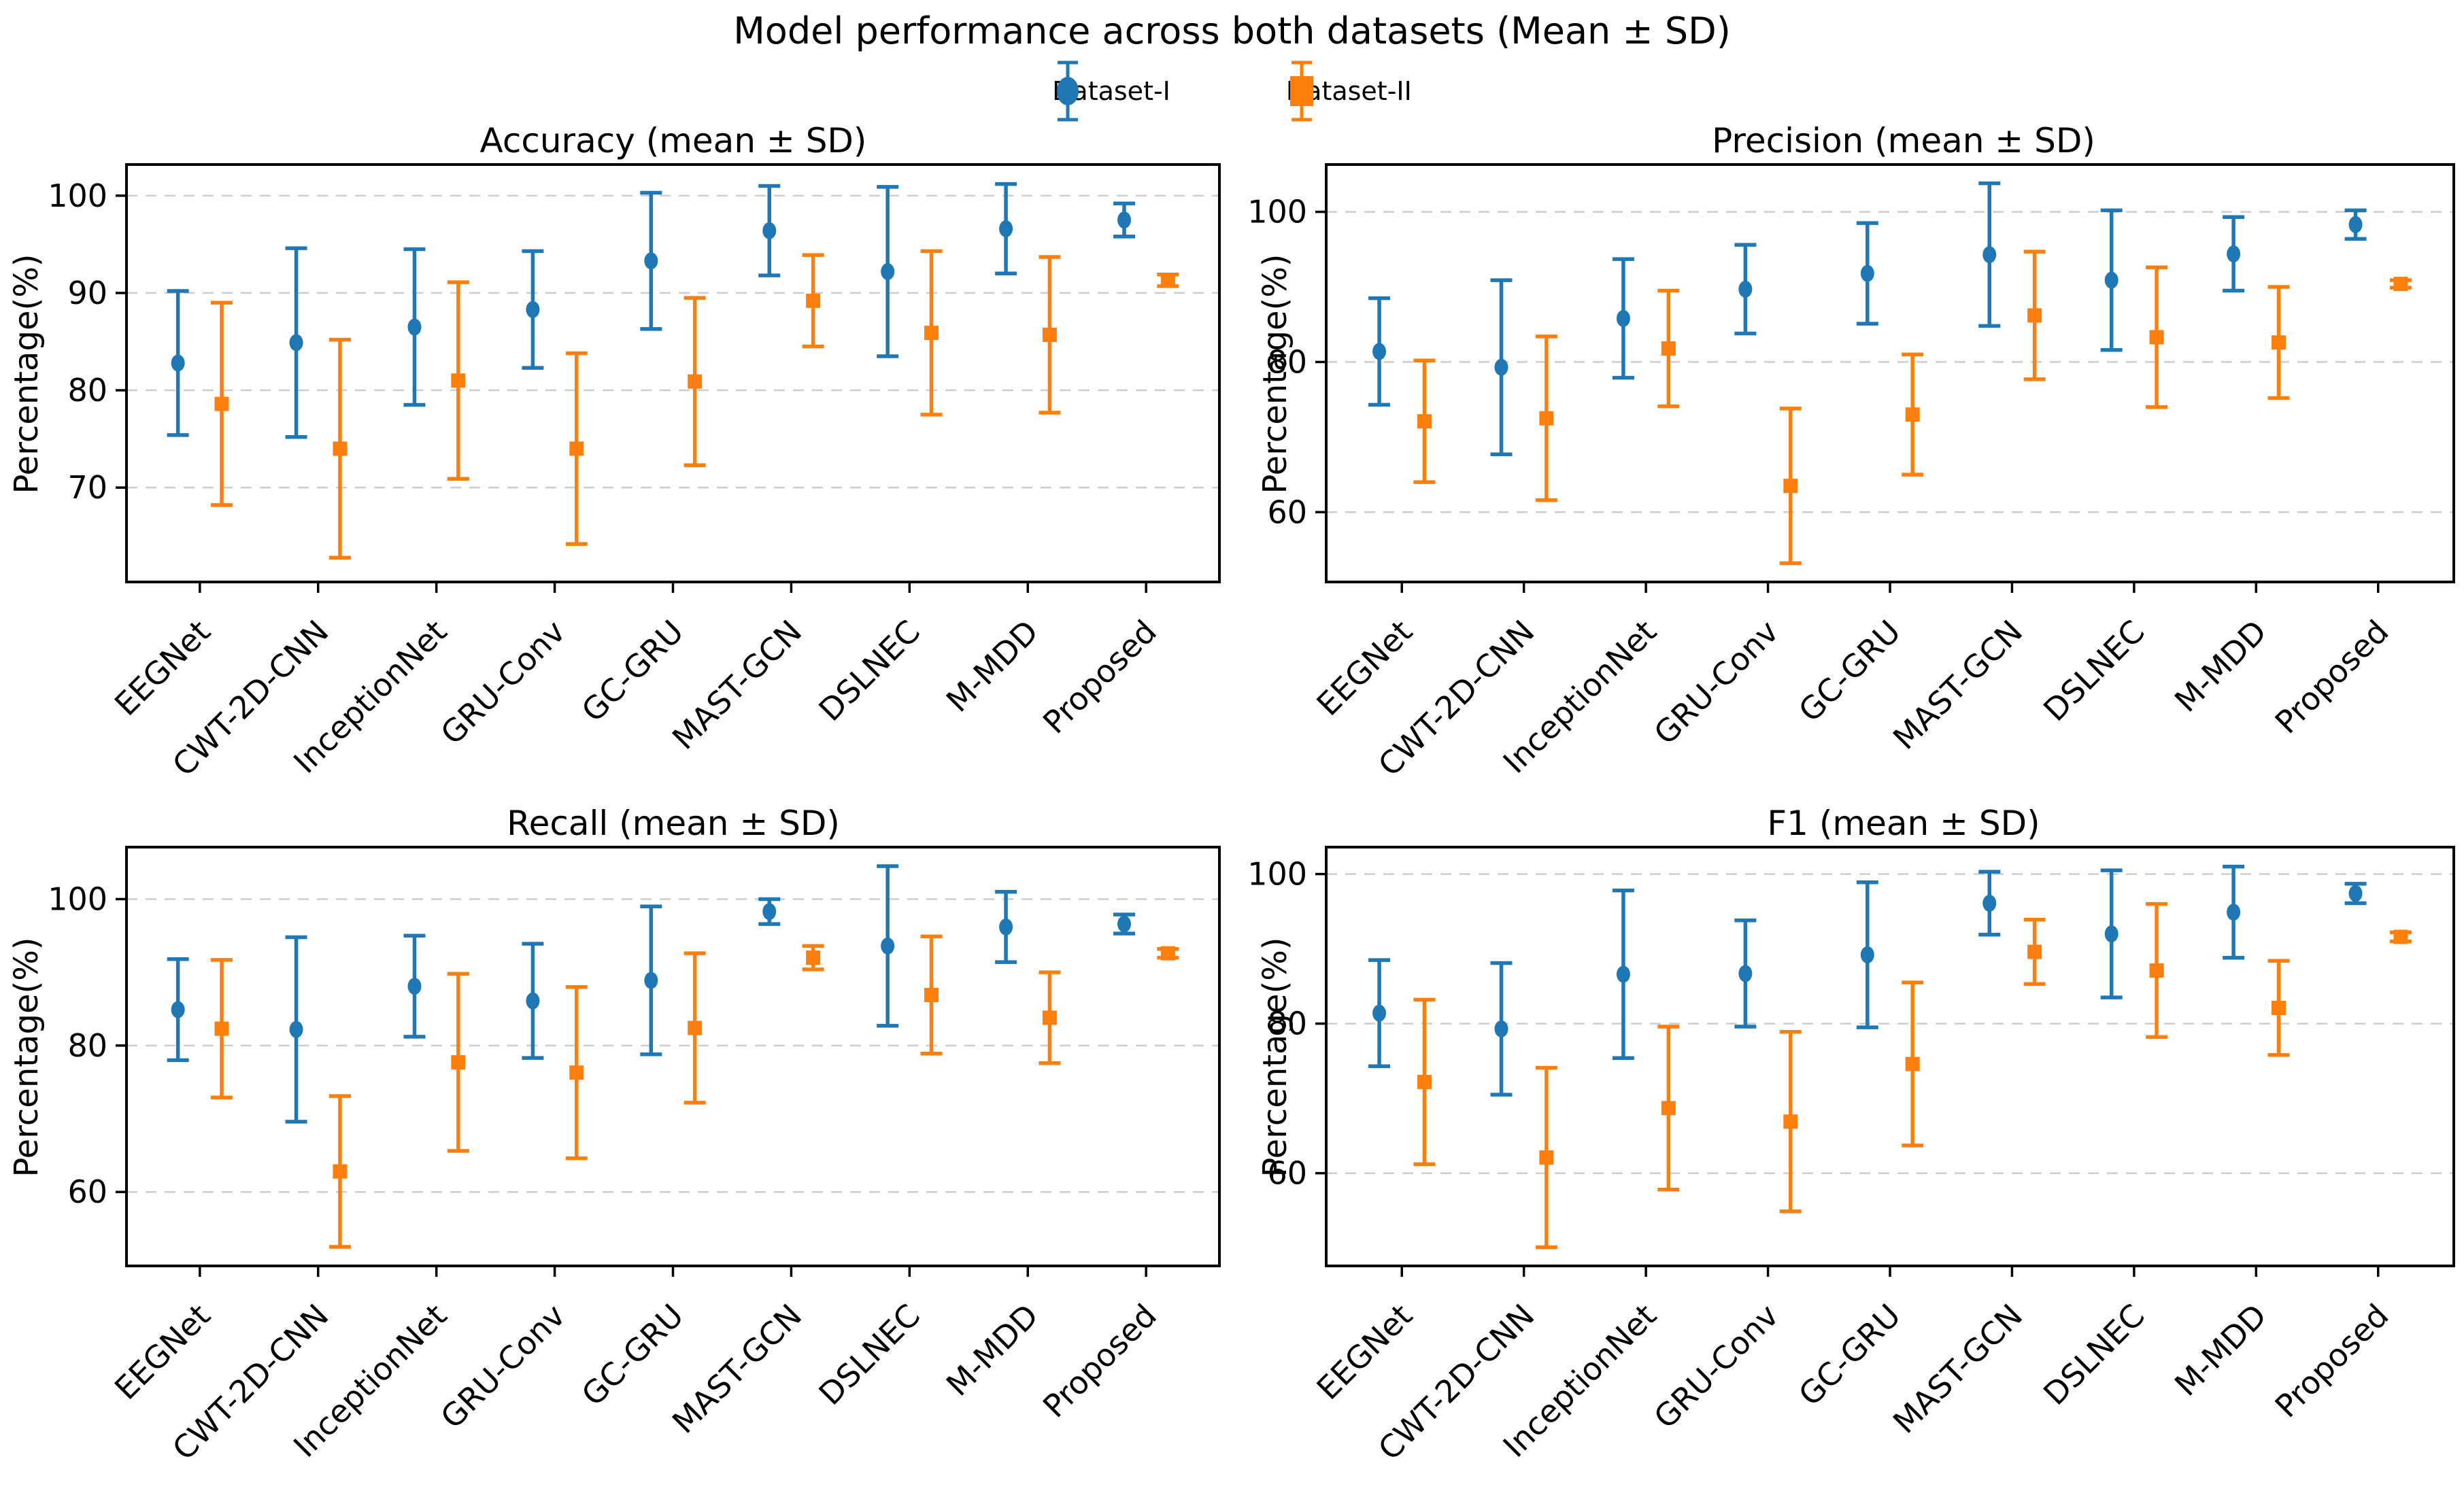 The width and height of the screenshot is (2464, 1493). Describe the element at coordinates (673, 823) in the screenshot. I see `recall-panel-title: Recall (mean ± SD)` at that location.